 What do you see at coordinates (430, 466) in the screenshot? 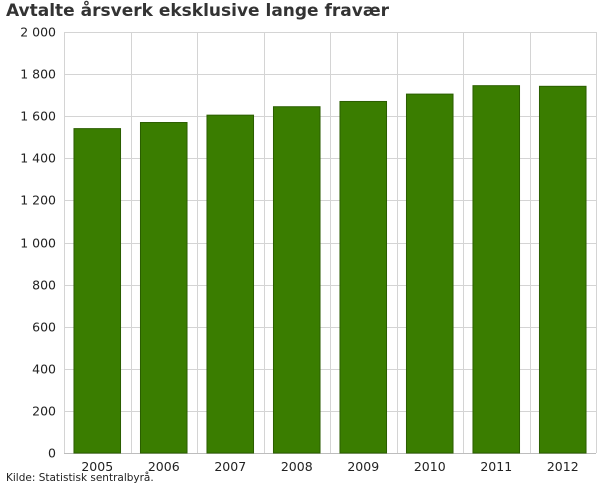
I see `x-tick-label: 2010` at bounding box center [430, 466].